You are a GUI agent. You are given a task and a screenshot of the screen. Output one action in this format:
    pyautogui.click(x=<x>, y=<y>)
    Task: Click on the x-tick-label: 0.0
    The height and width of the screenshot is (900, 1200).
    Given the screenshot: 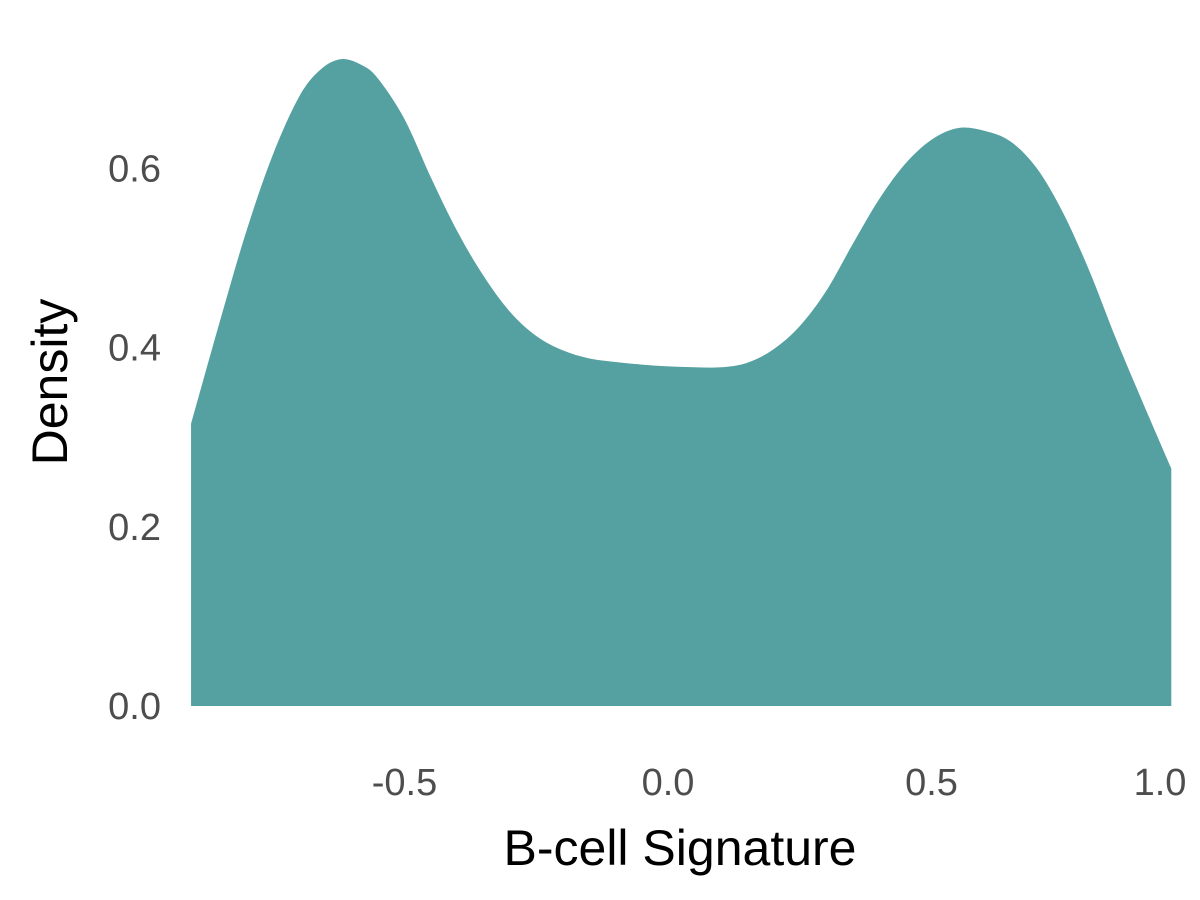 What is the action you would take?
    pyautogui.click(x=668, y=783)
    